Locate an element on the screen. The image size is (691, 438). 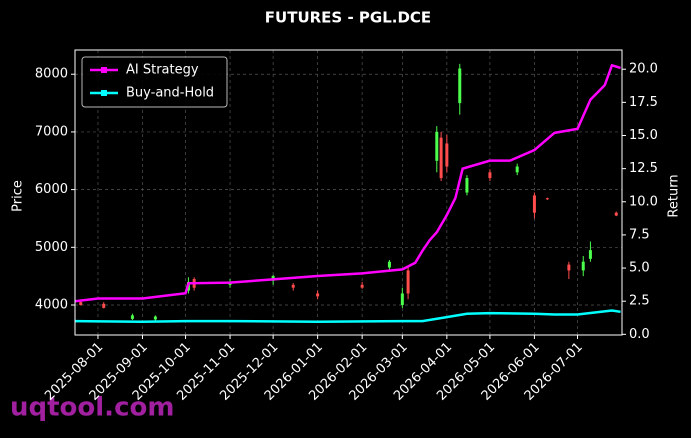
y2-tick-label: 17.5 is located at coordinates (643, 102).